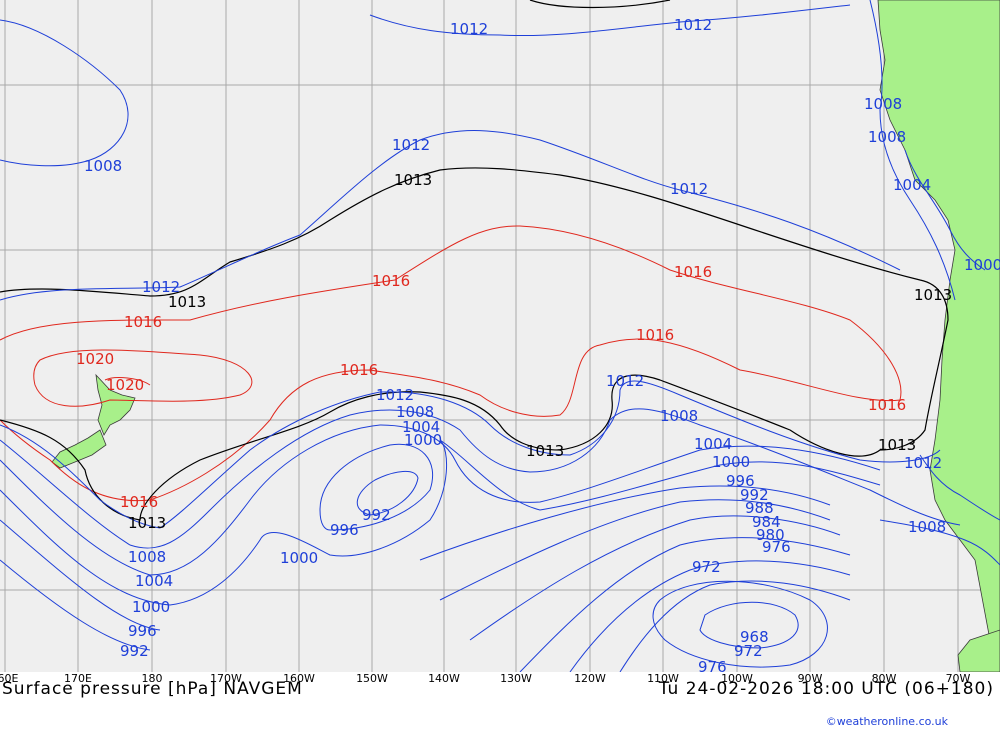 The image size is (1000, 733). I want to click on isobar-992-low, so click(388, 493).